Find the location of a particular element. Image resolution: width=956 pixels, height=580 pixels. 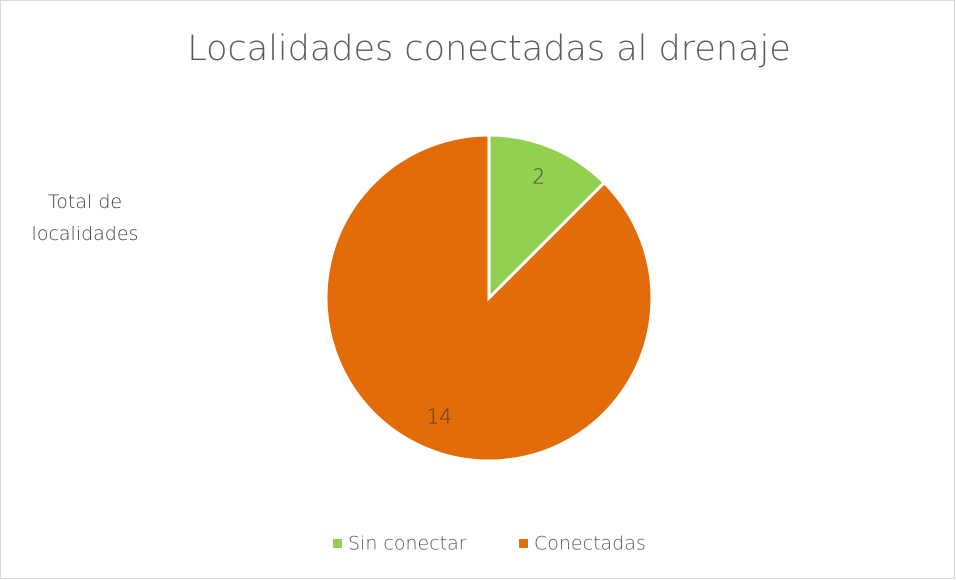

data-label: 14 is located at coordinates (439, 417).